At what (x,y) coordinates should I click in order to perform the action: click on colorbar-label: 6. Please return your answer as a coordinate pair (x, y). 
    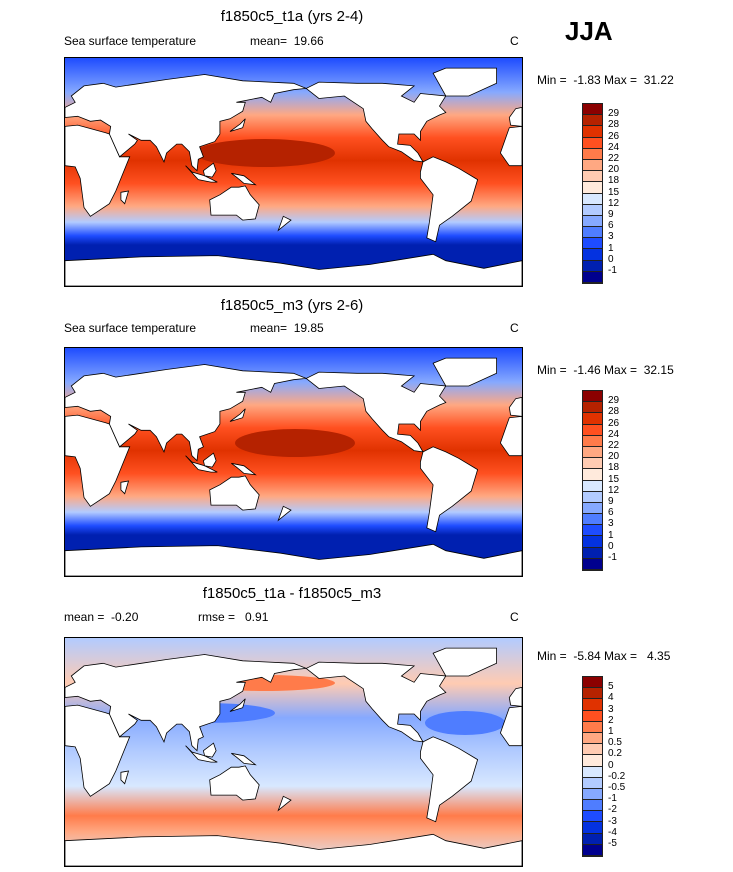
    Looking at the image, I should click on (611, 226).